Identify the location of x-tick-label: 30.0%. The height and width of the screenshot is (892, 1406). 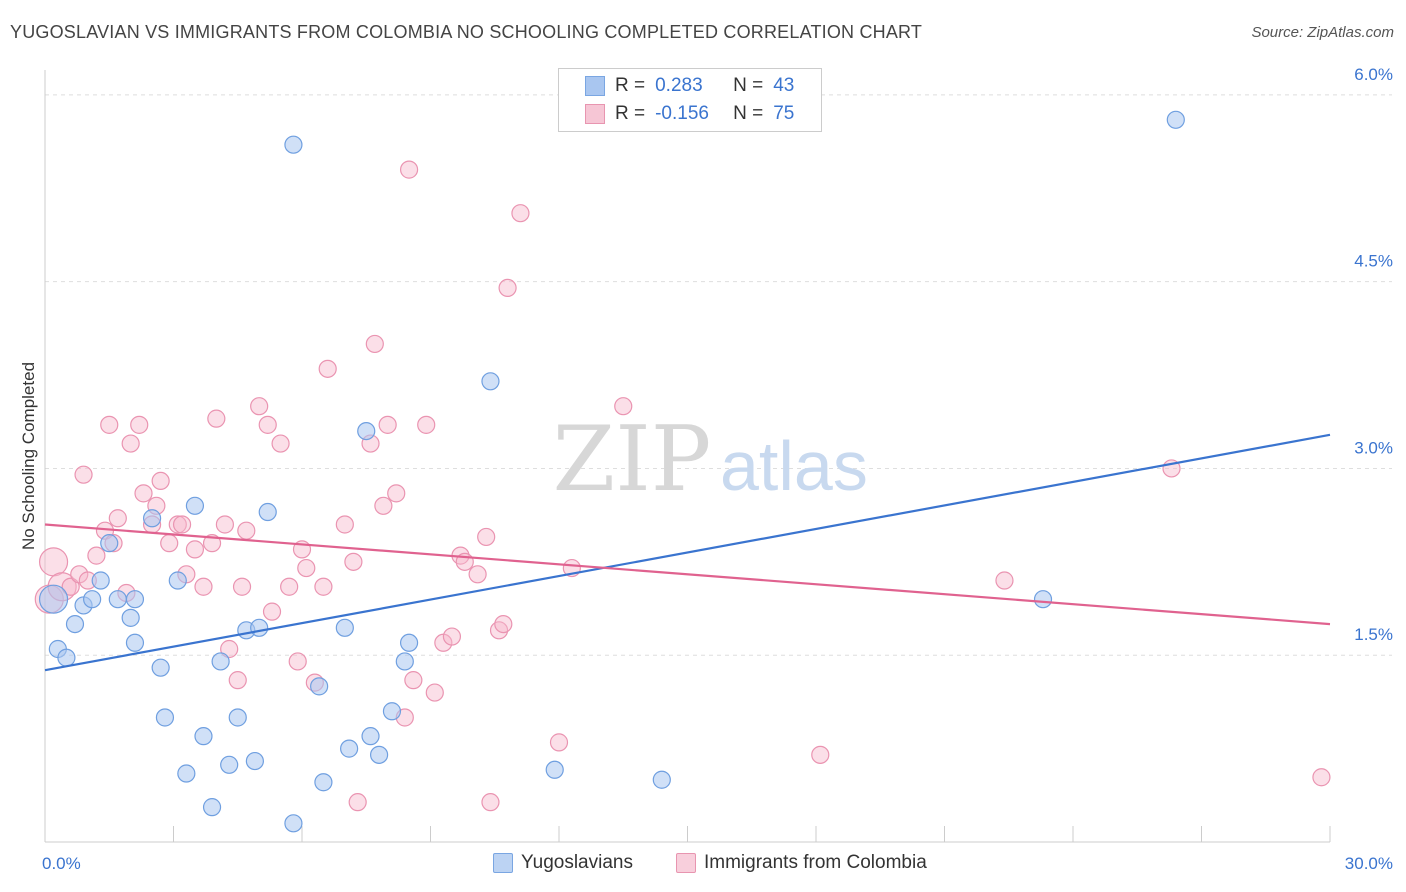
(1369, 863).